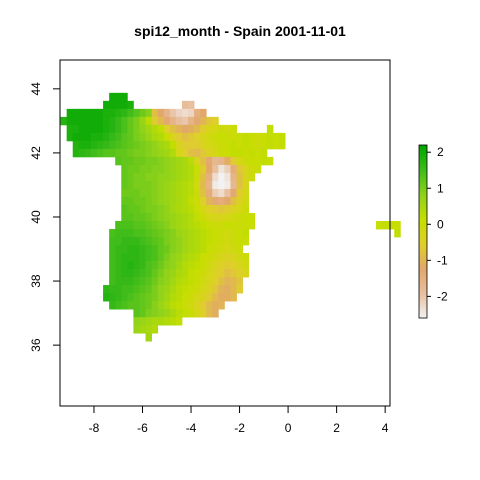 The height and width of the screenshot is (480, 480). Describe the element at coordinates (240, 31) in the screenshot. I see `map-title: spi12_month - Spain 2001-11-01` at that location.